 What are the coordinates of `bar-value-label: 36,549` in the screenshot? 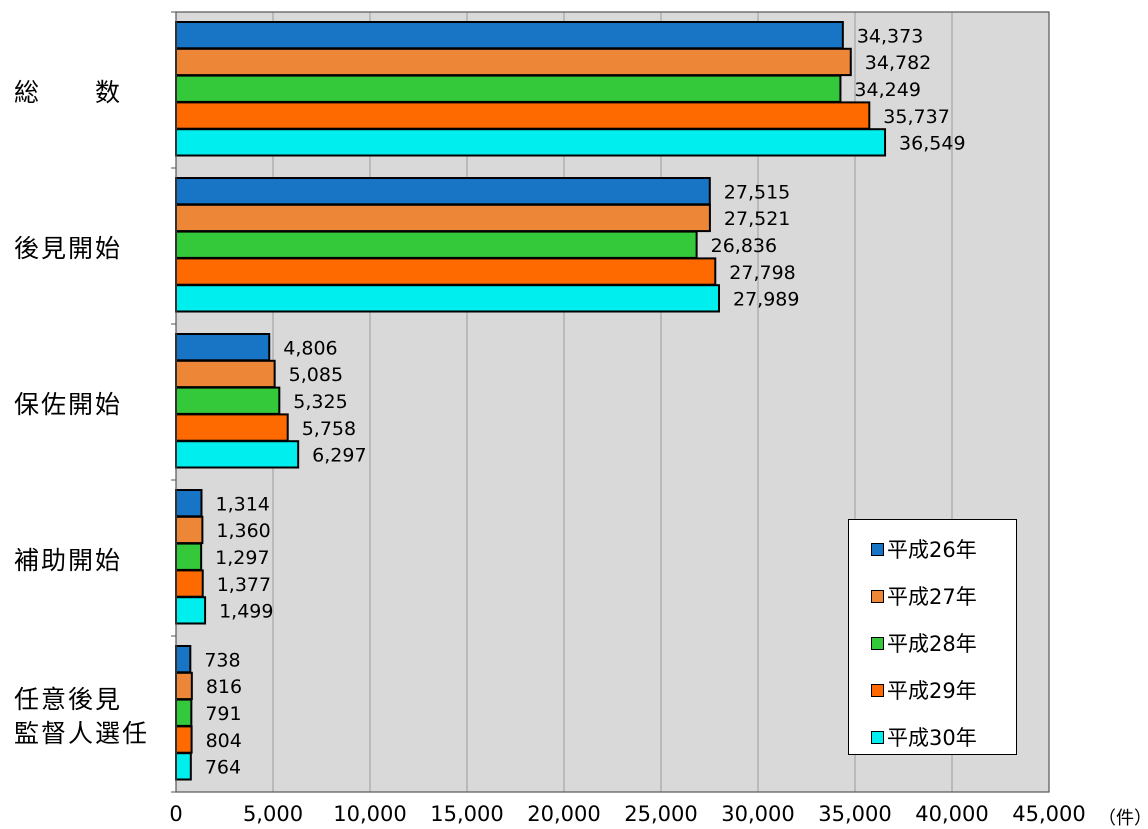 It's located at (932, 144).